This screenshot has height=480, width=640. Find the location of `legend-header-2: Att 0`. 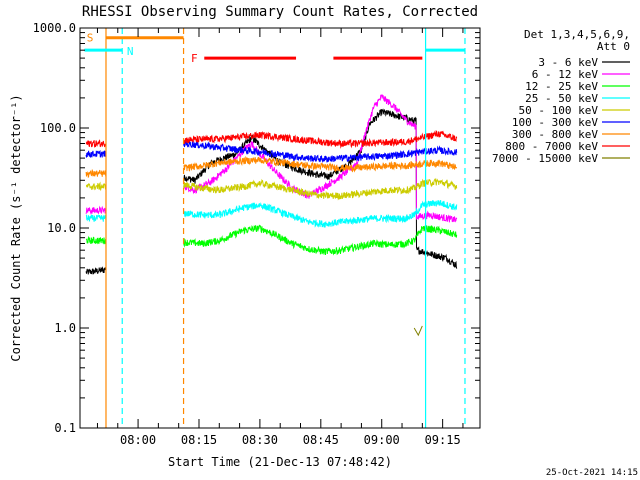

legend-header-2: Att 0 is located at coordinates (613, 46).